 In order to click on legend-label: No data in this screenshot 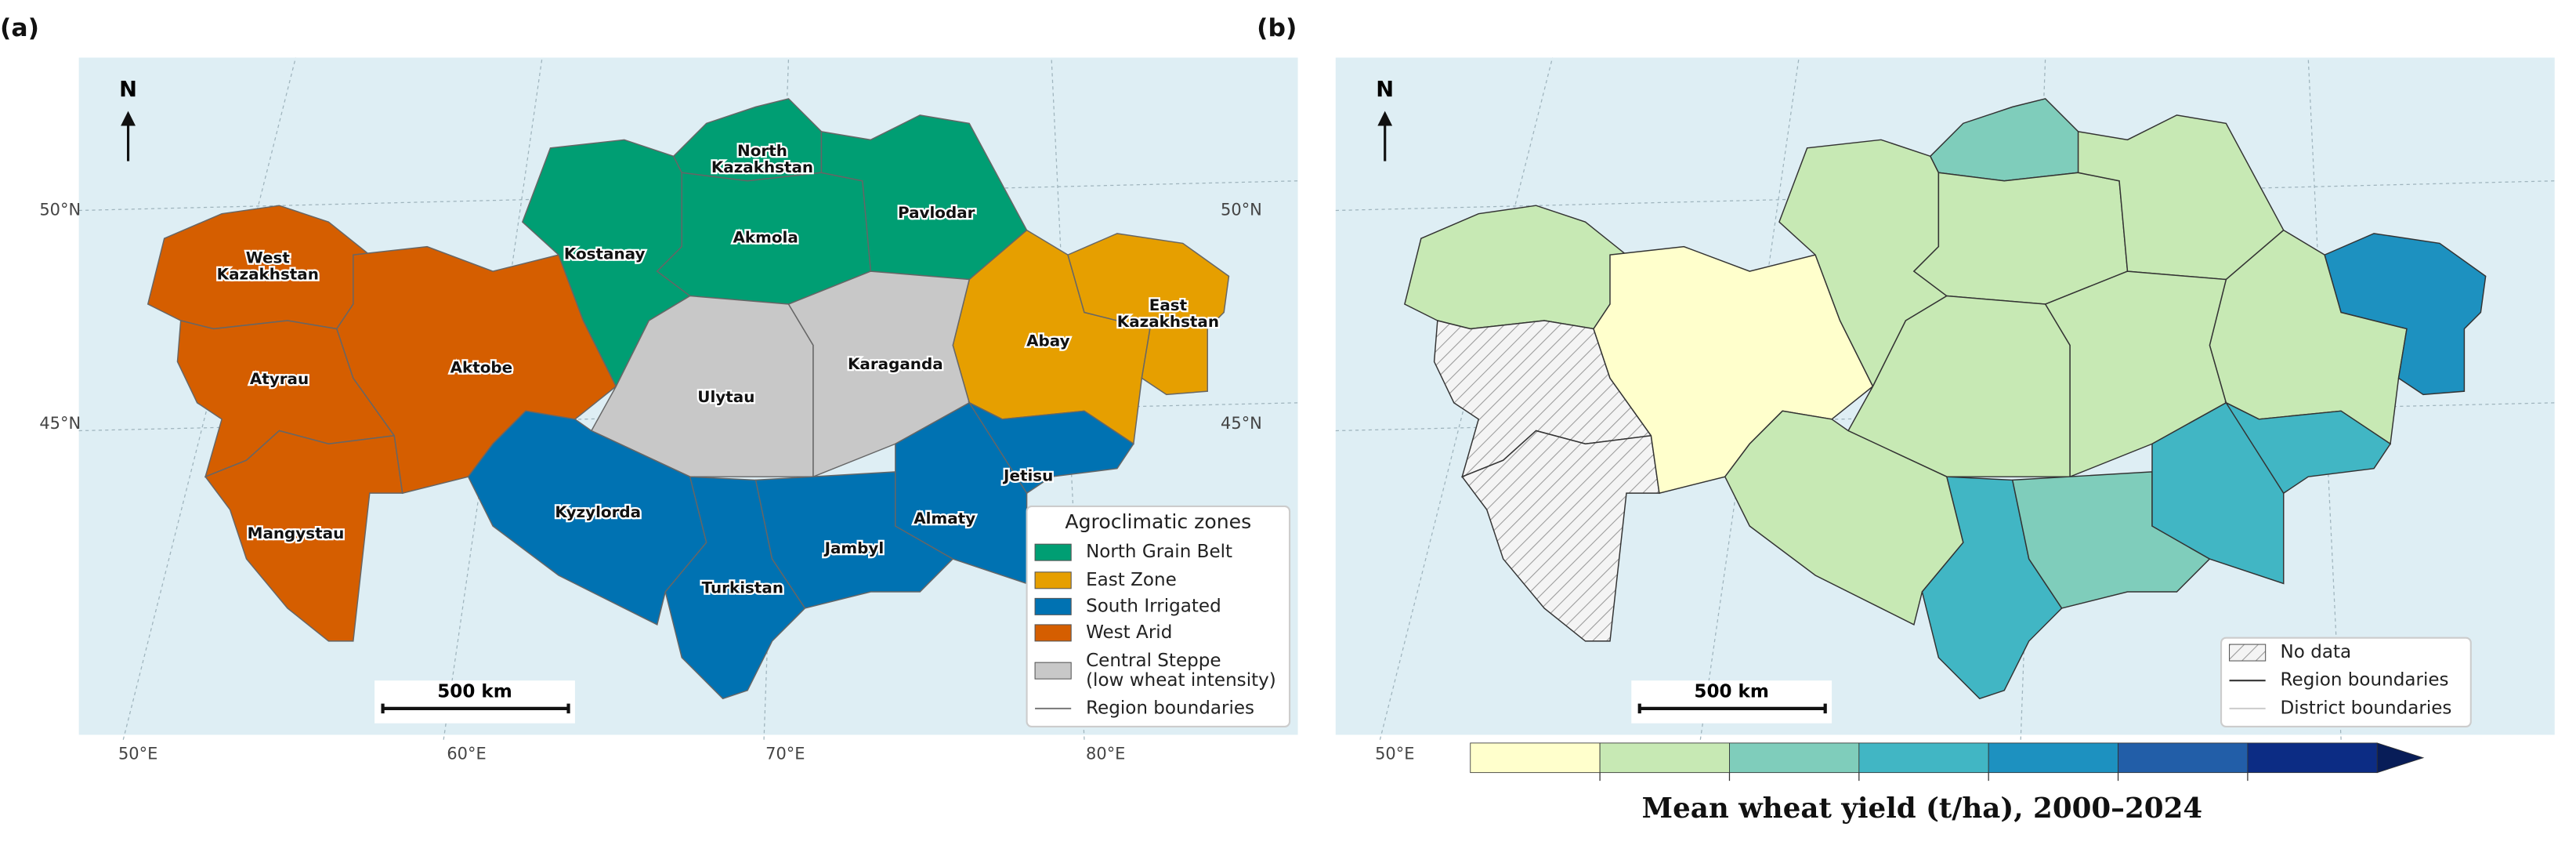, I will do `click(2316, 652)`.